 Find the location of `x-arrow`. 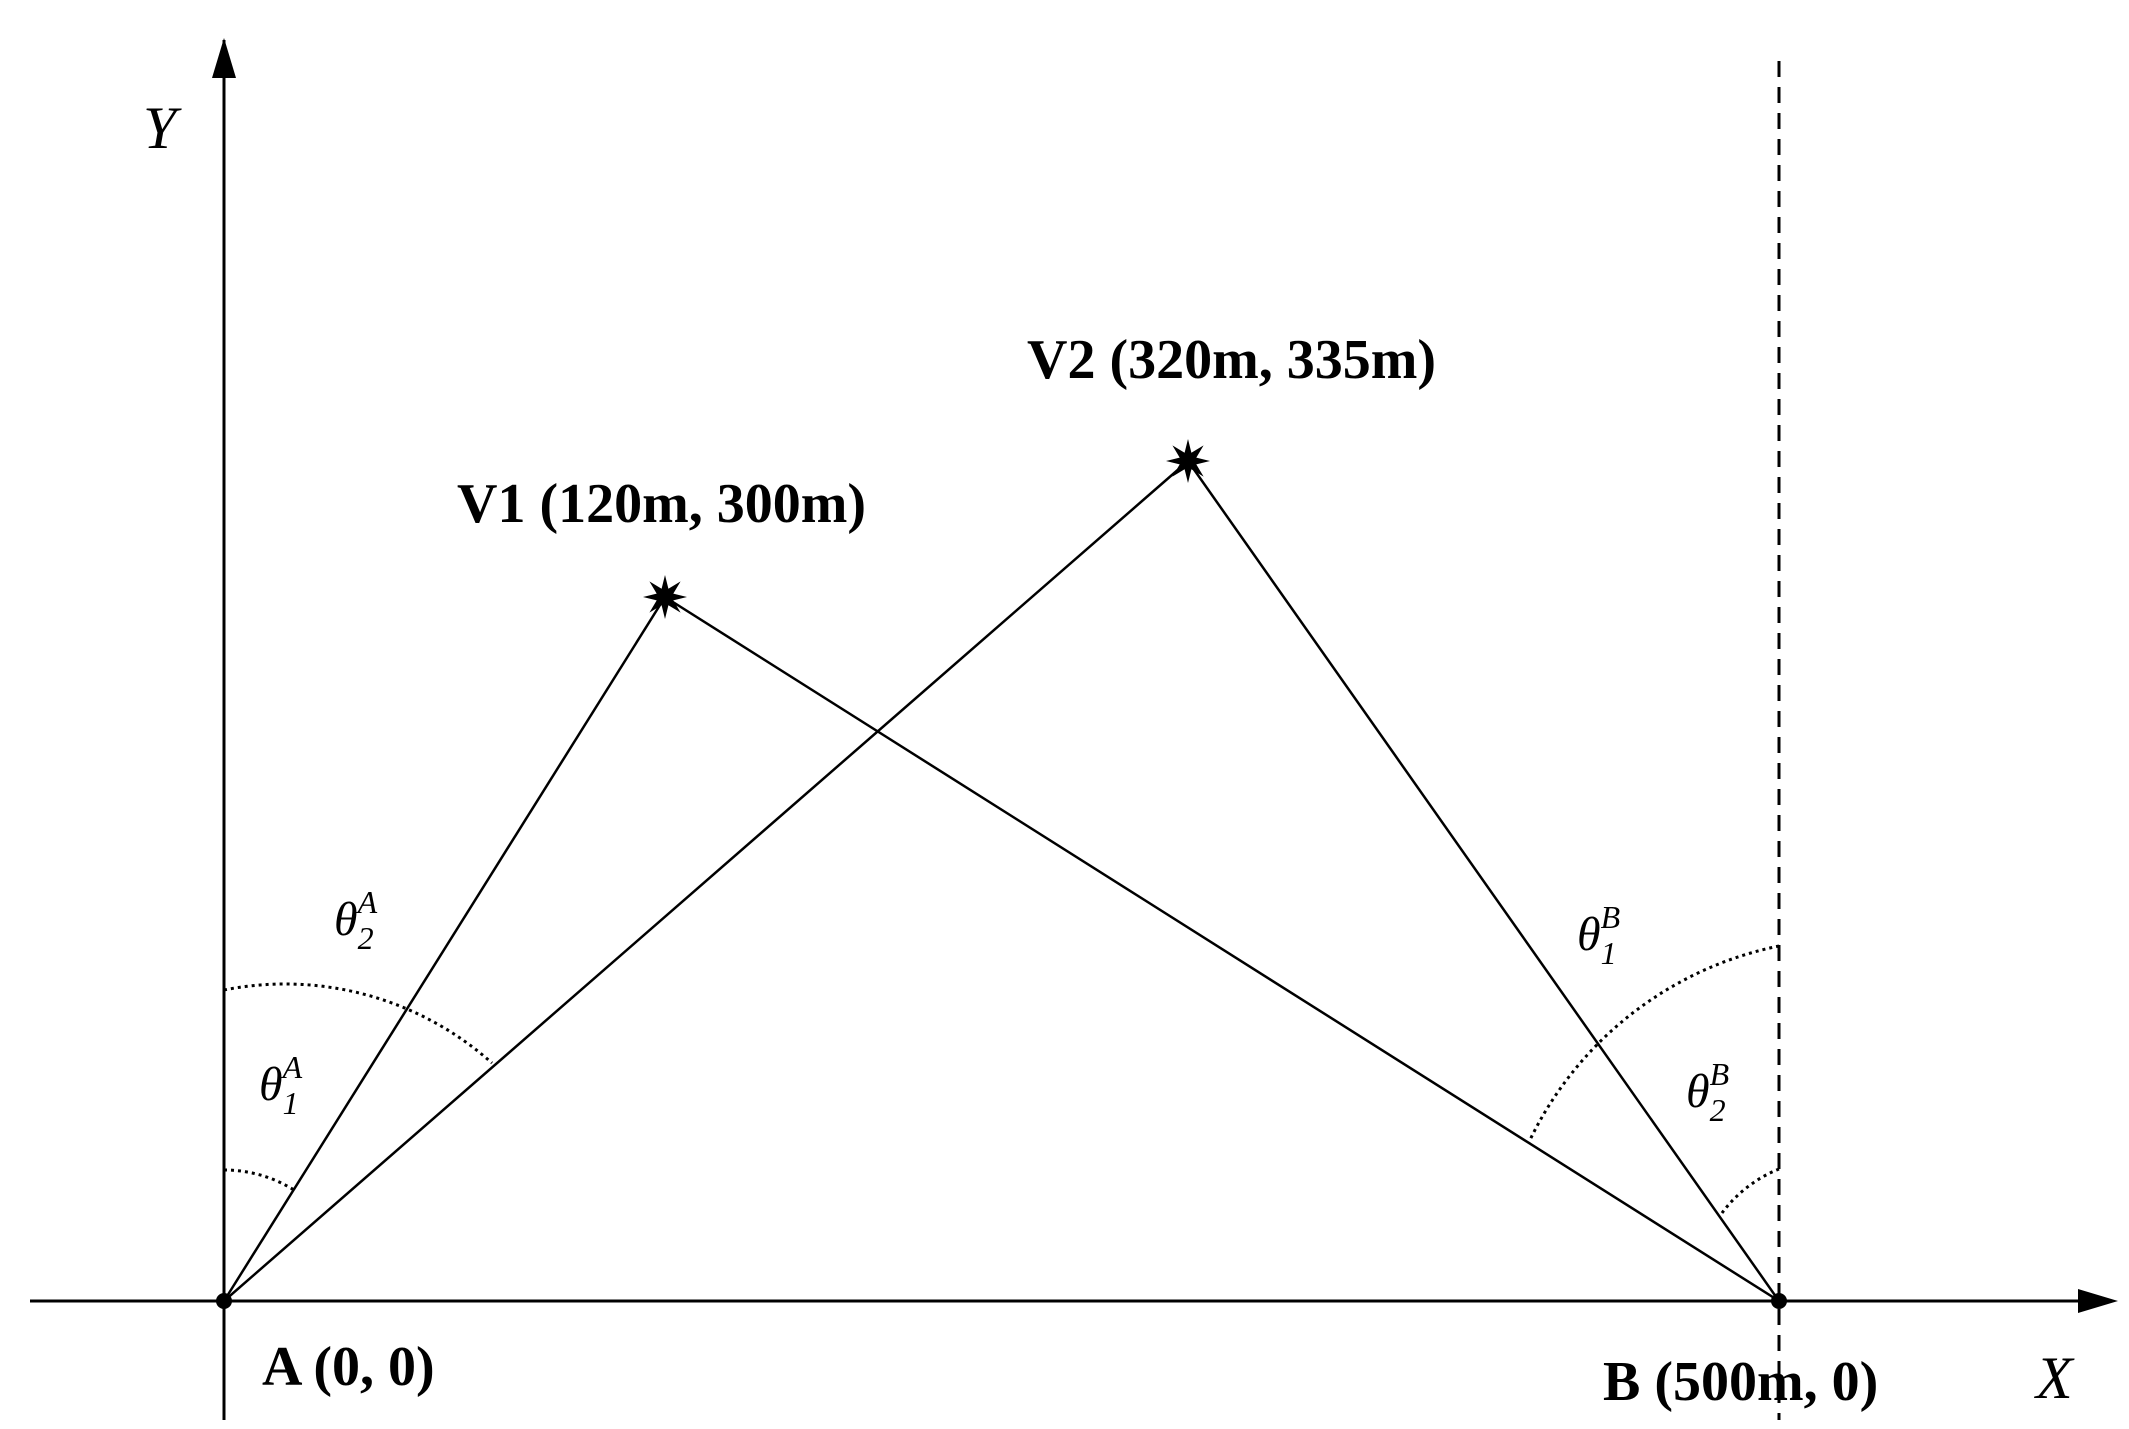

x-arrow is located at coordinates (2098, 1301).